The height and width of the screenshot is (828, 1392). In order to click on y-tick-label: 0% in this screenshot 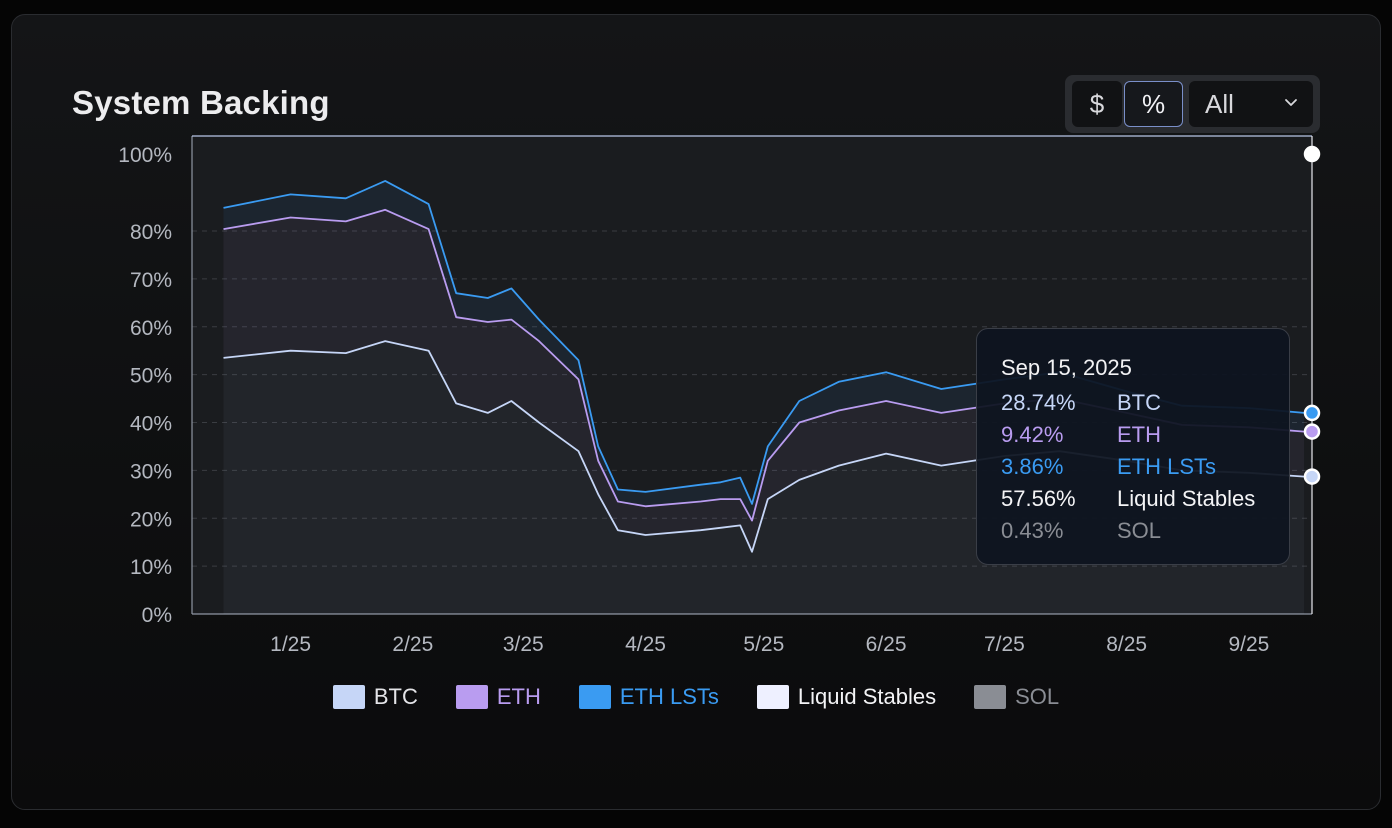, I will do `click(157, 615)`.